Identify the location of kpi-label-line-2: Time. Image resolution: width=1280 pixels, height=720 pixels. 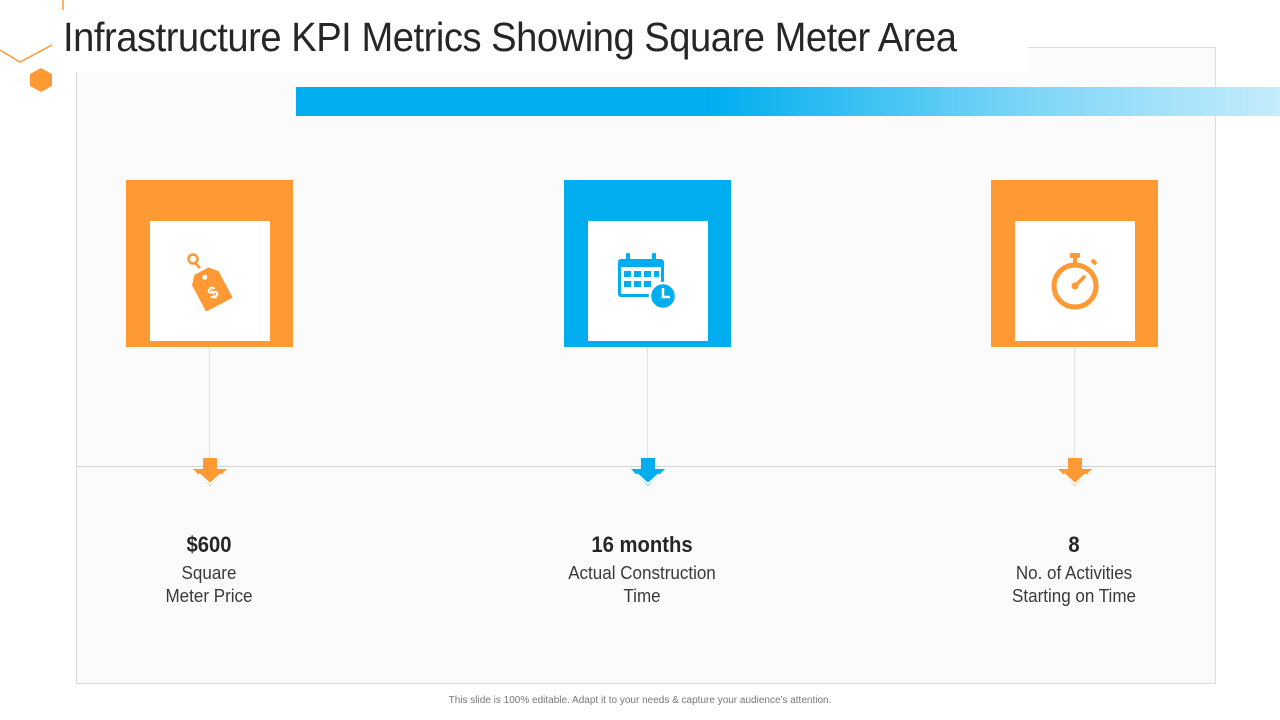
(642, 595).